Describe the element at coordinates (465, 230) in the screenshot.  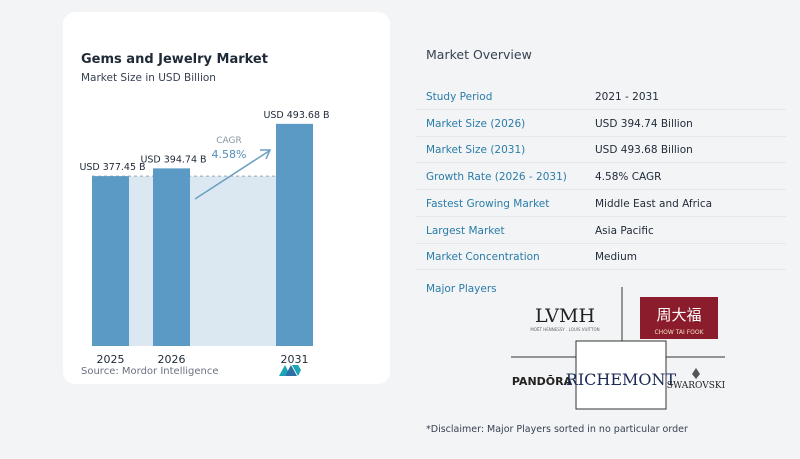
I see `overview-row-label: Largest Market` at that location.